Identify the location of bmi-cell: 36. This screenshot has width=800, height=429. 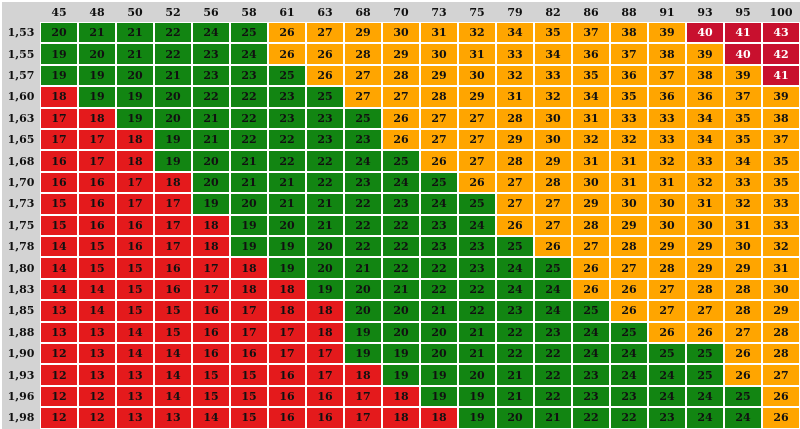
(629, 75).